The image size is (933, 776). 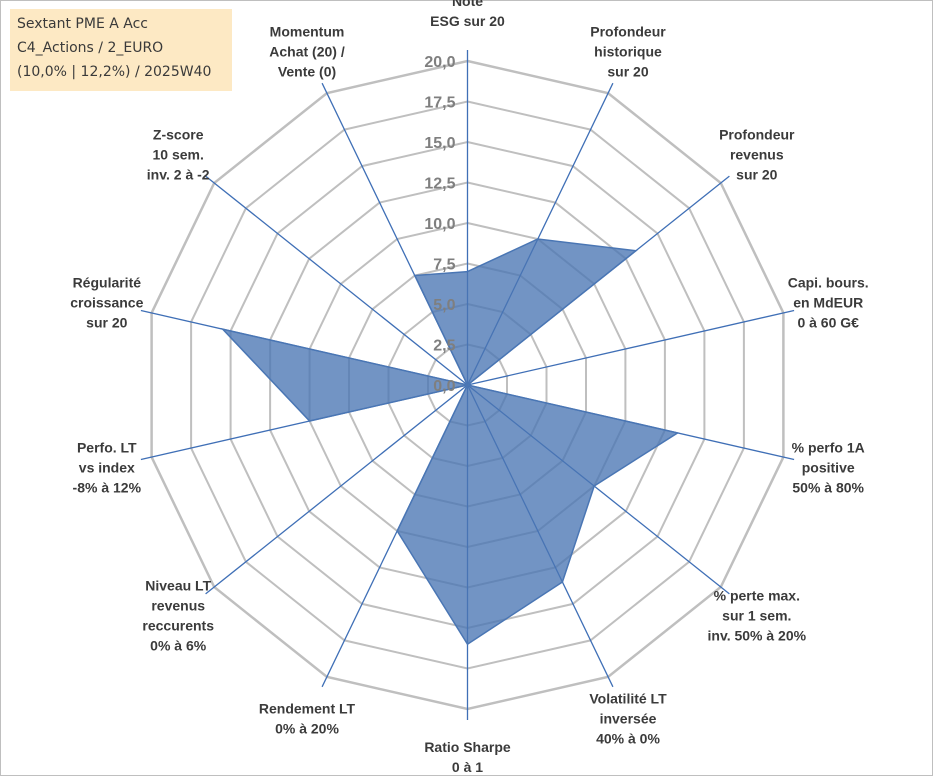 I want to click on tick-label: 10,0, so click(x=439, y=224).